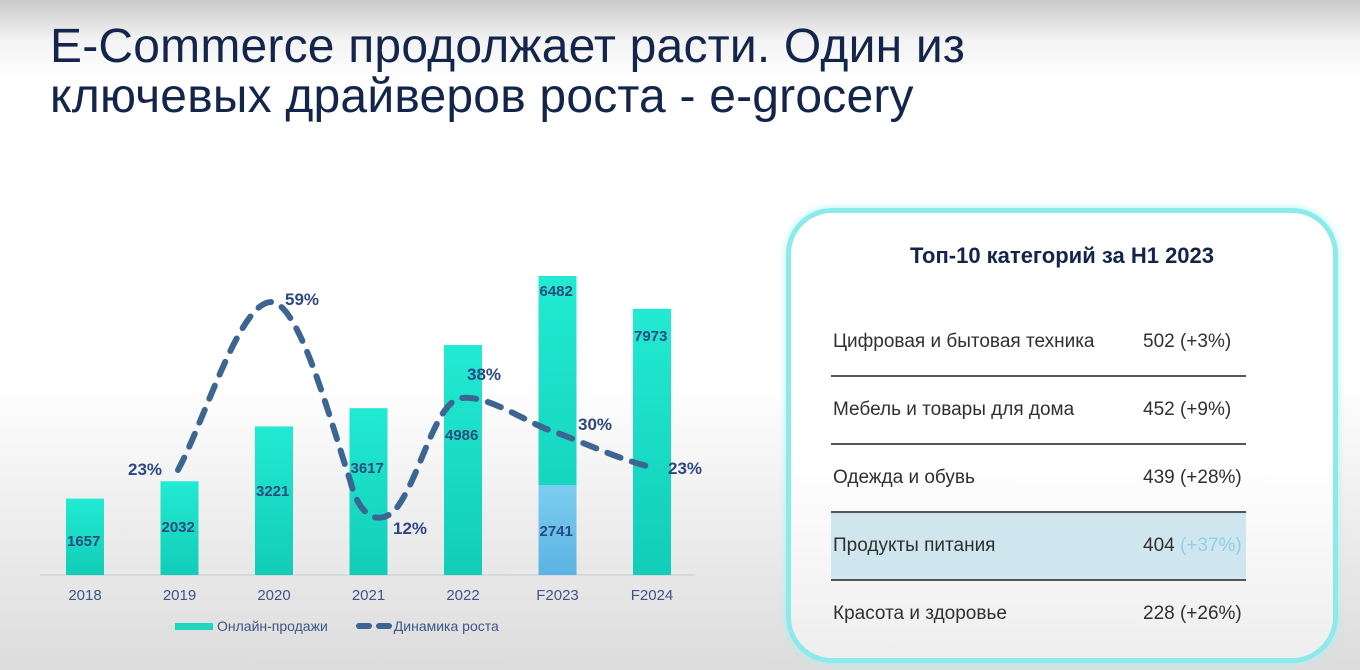 The width and height of the screenshot is (1360, 670). I want to click on x-tick-label: 2020, so click(273, 595).